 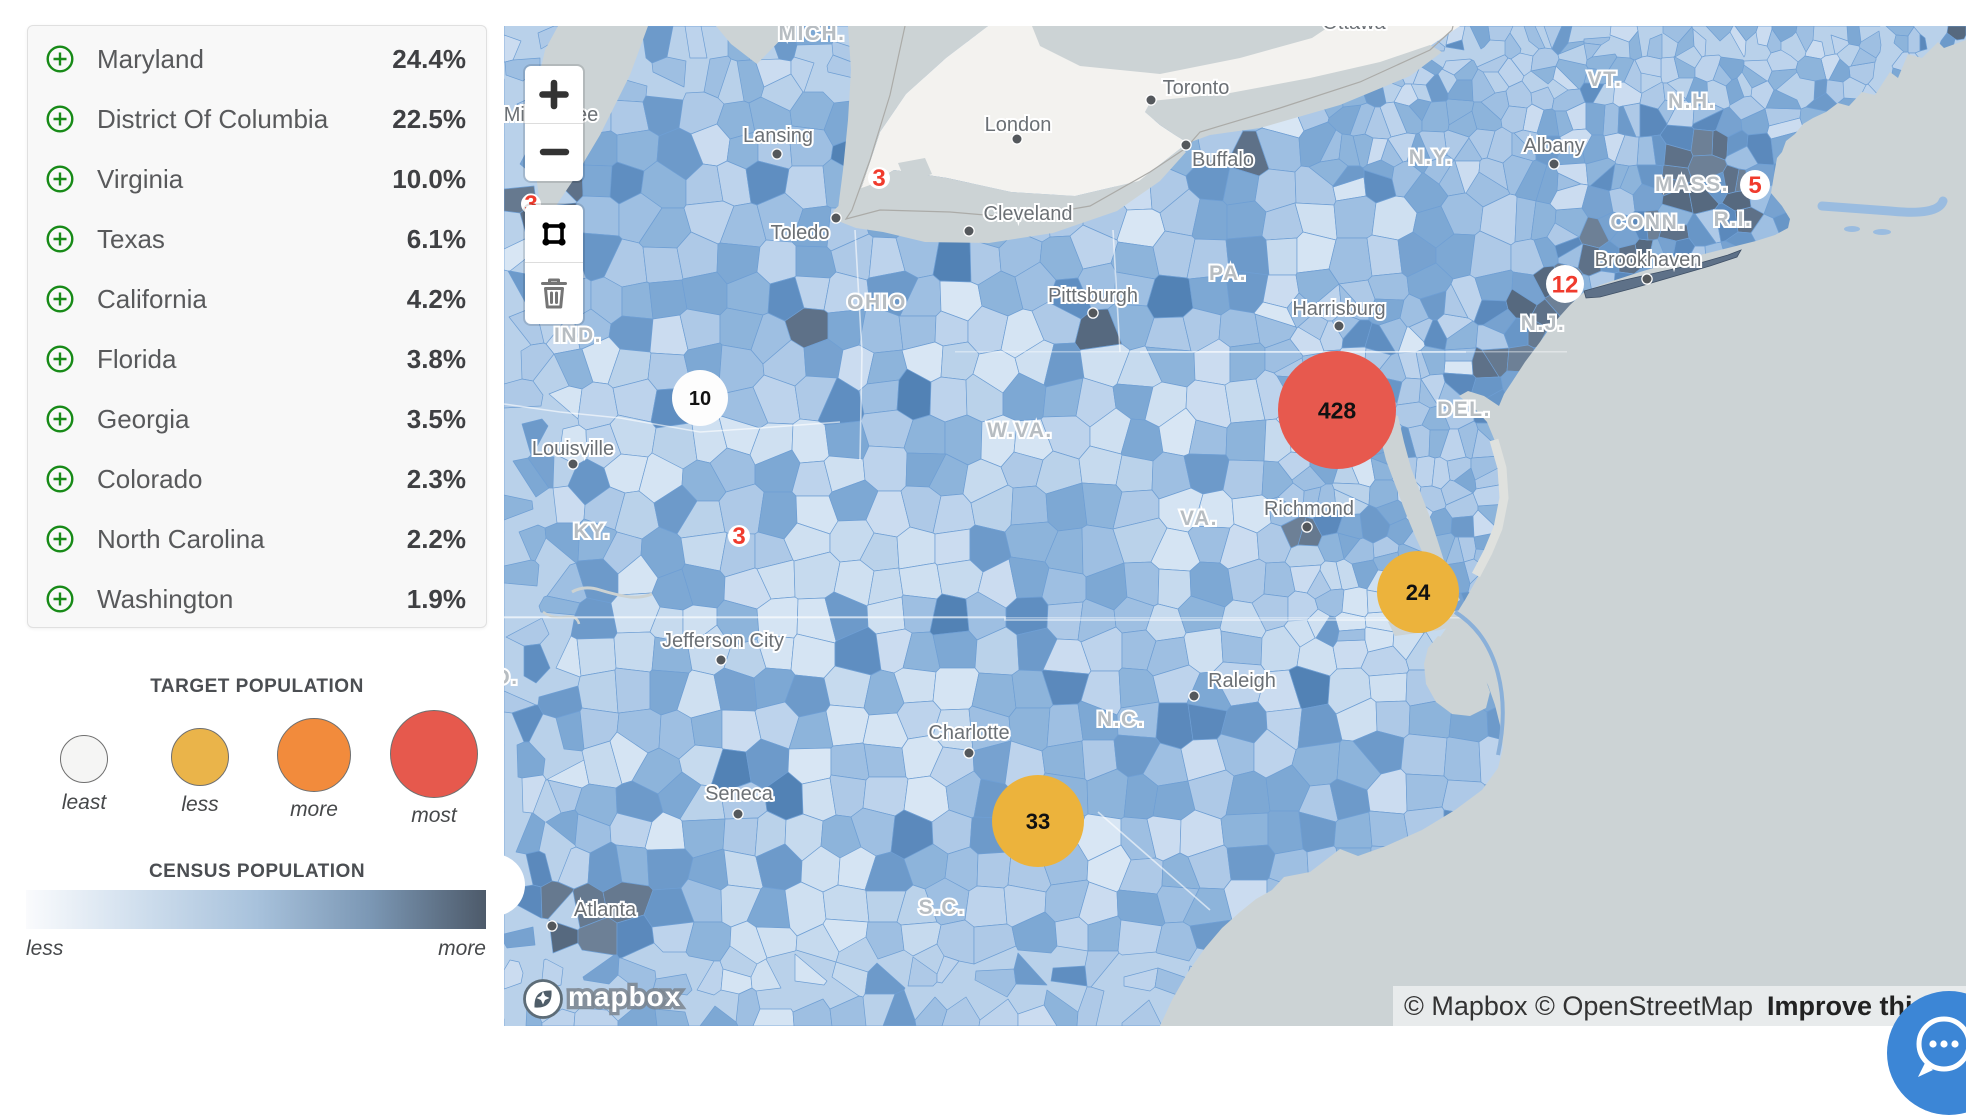 I want to click on svg-text: Cleveland, so click(x=1028, y=214).